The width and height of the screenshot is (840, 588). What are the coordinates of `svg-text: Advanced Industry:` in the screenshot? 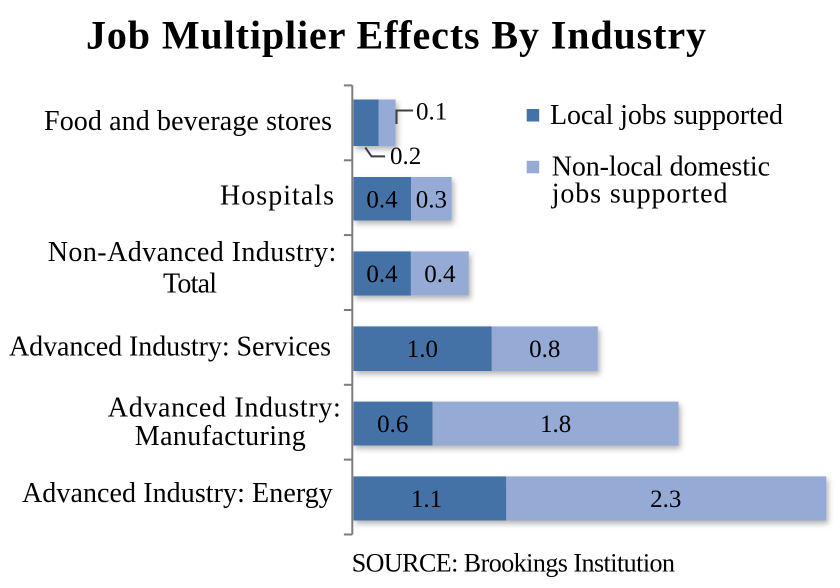 It's located at (224, 408).